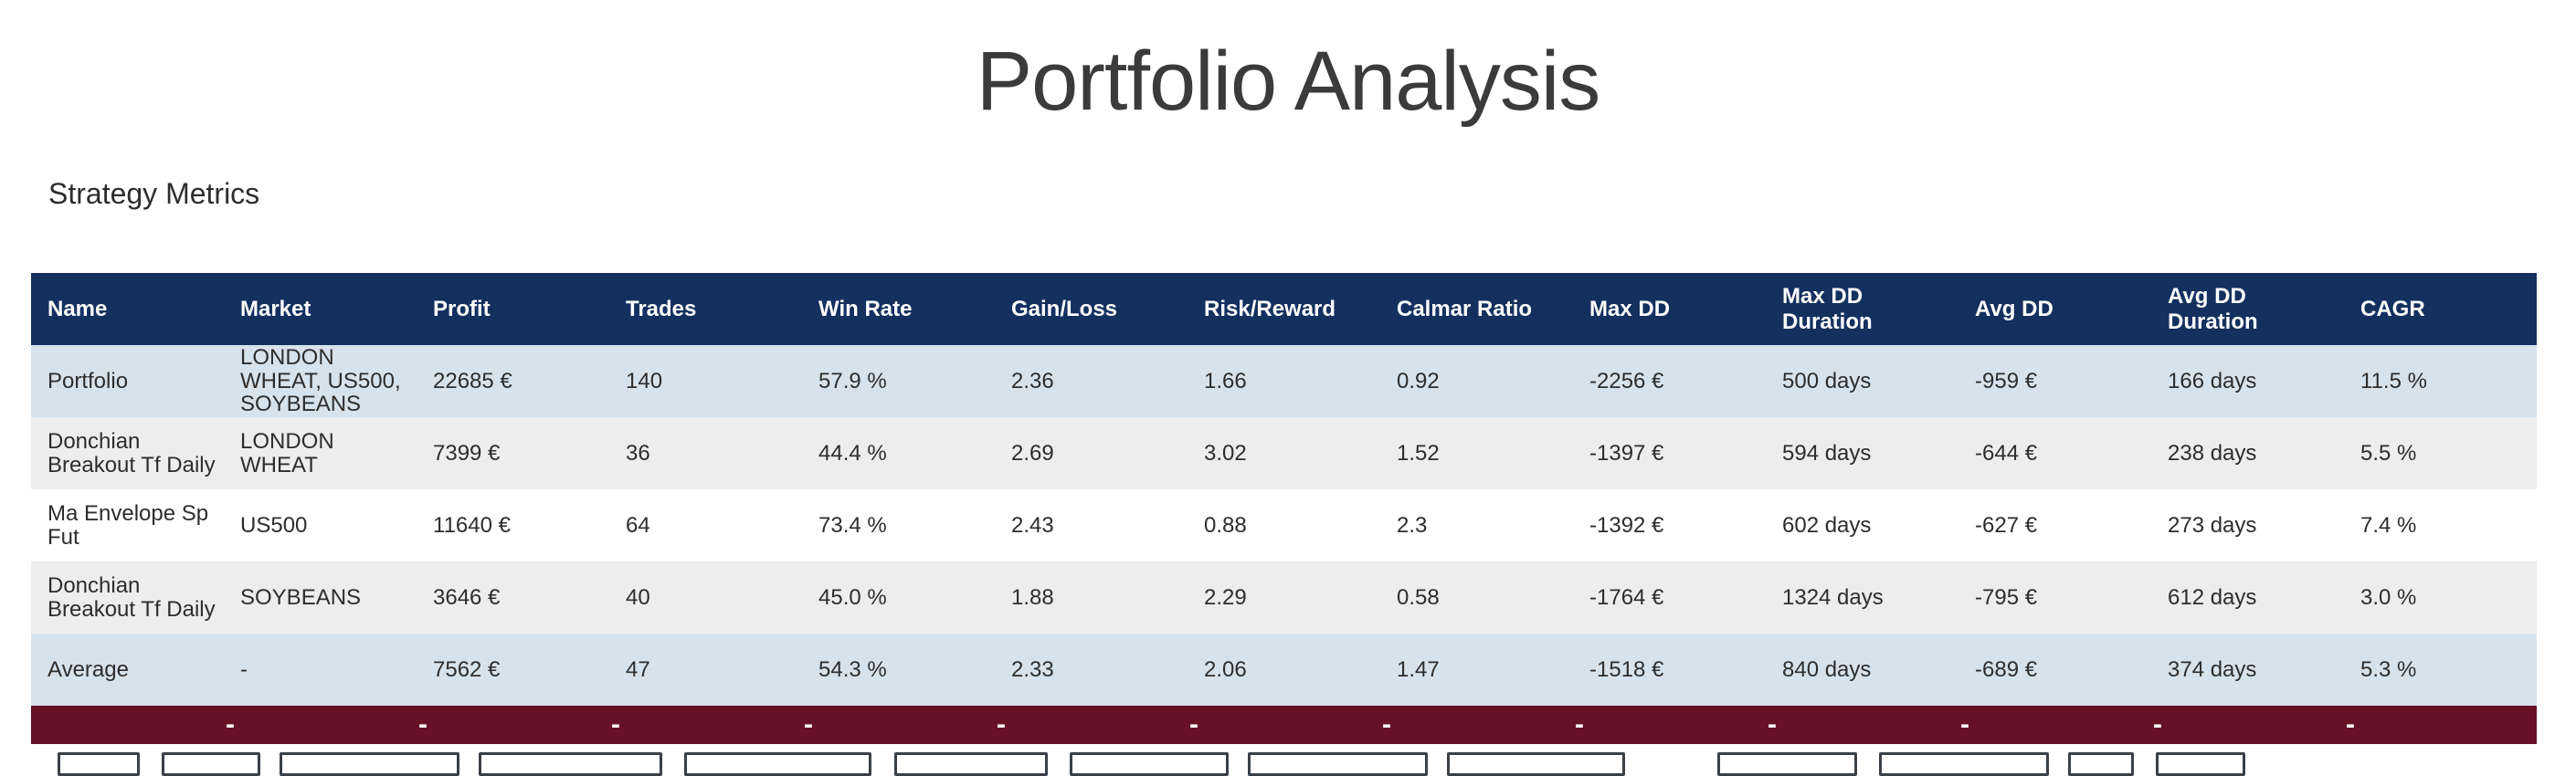 This screenshot has height=776, width=2576. I want to click on cell-cagr: 7.4 %, so click(2388, 525).